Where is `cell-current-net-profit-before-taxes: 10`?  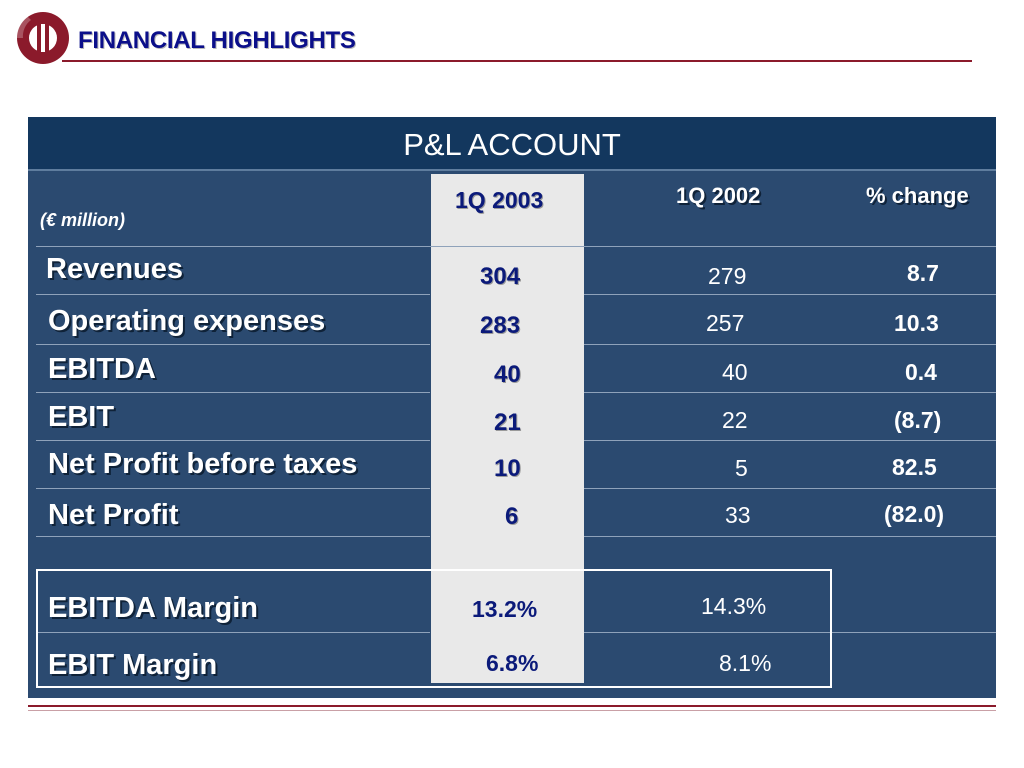 cell-current-net-profit-before-taxes: 10 is located at coordinates (507, 468).